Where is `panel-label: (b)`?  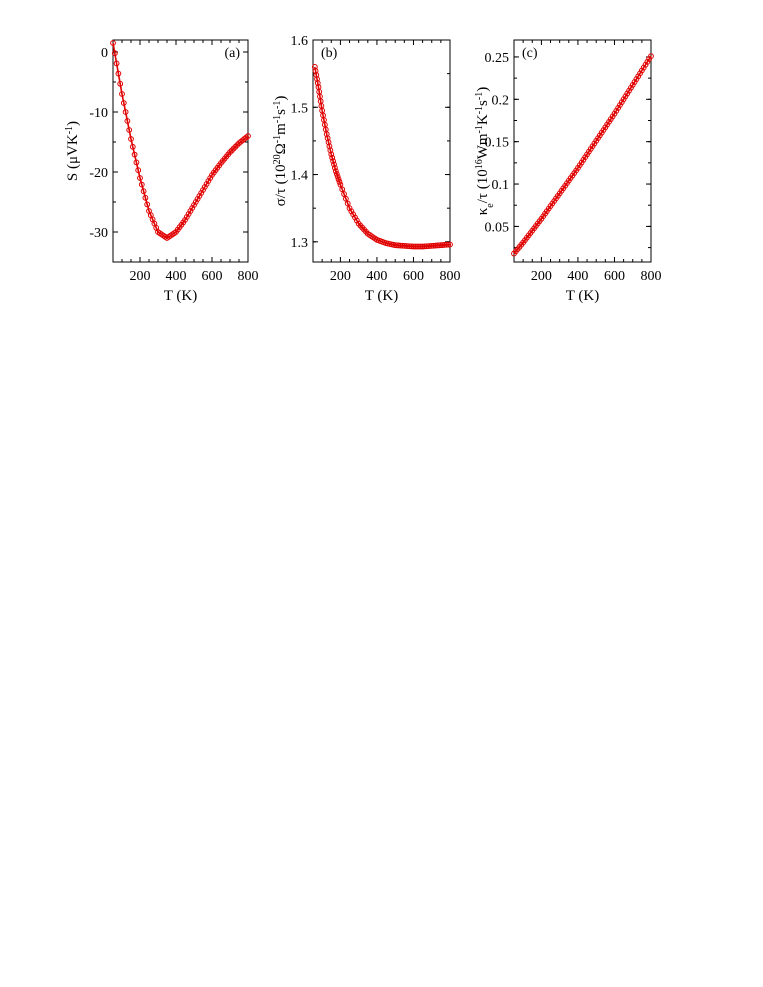 panel-label: (b) is located at coordinates (329, 53).